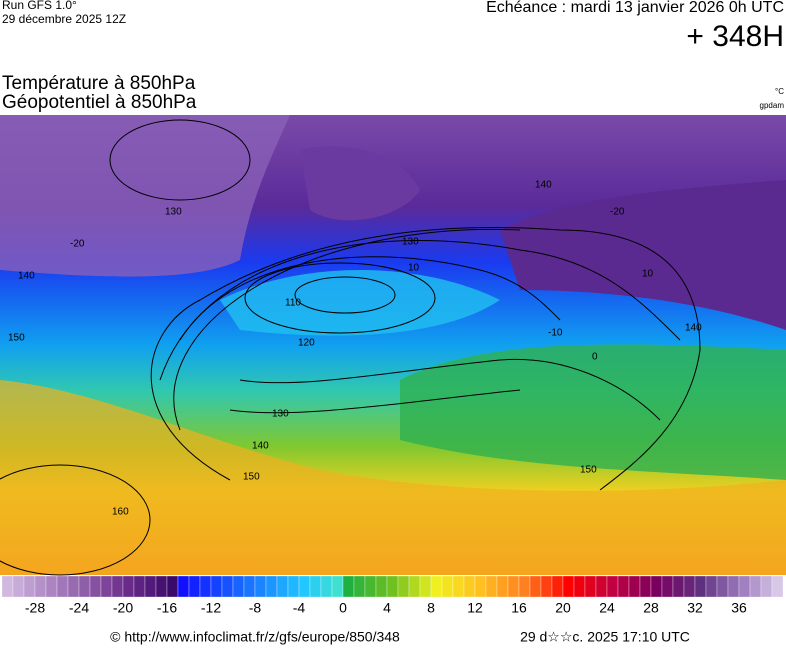 Image resolution: width=786 pixels, height=648 pixels. Describe the element at coordinates (605, 637) in the screenshot. I see `footer-stamp: 29 d☆☆c. 2025 17:10 UTC` at that location.